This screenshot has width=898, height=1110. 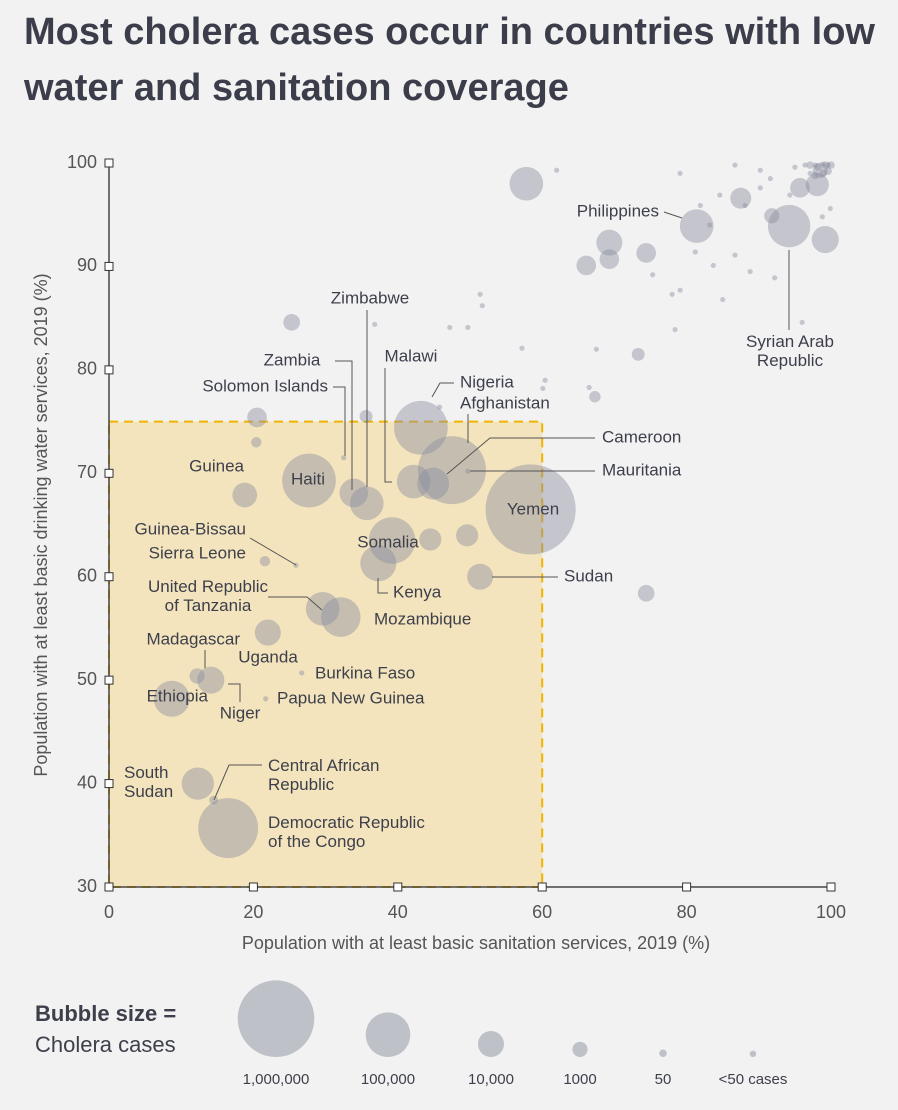 I want to click on point-label: Madagascar, so click(x=193, y=638).